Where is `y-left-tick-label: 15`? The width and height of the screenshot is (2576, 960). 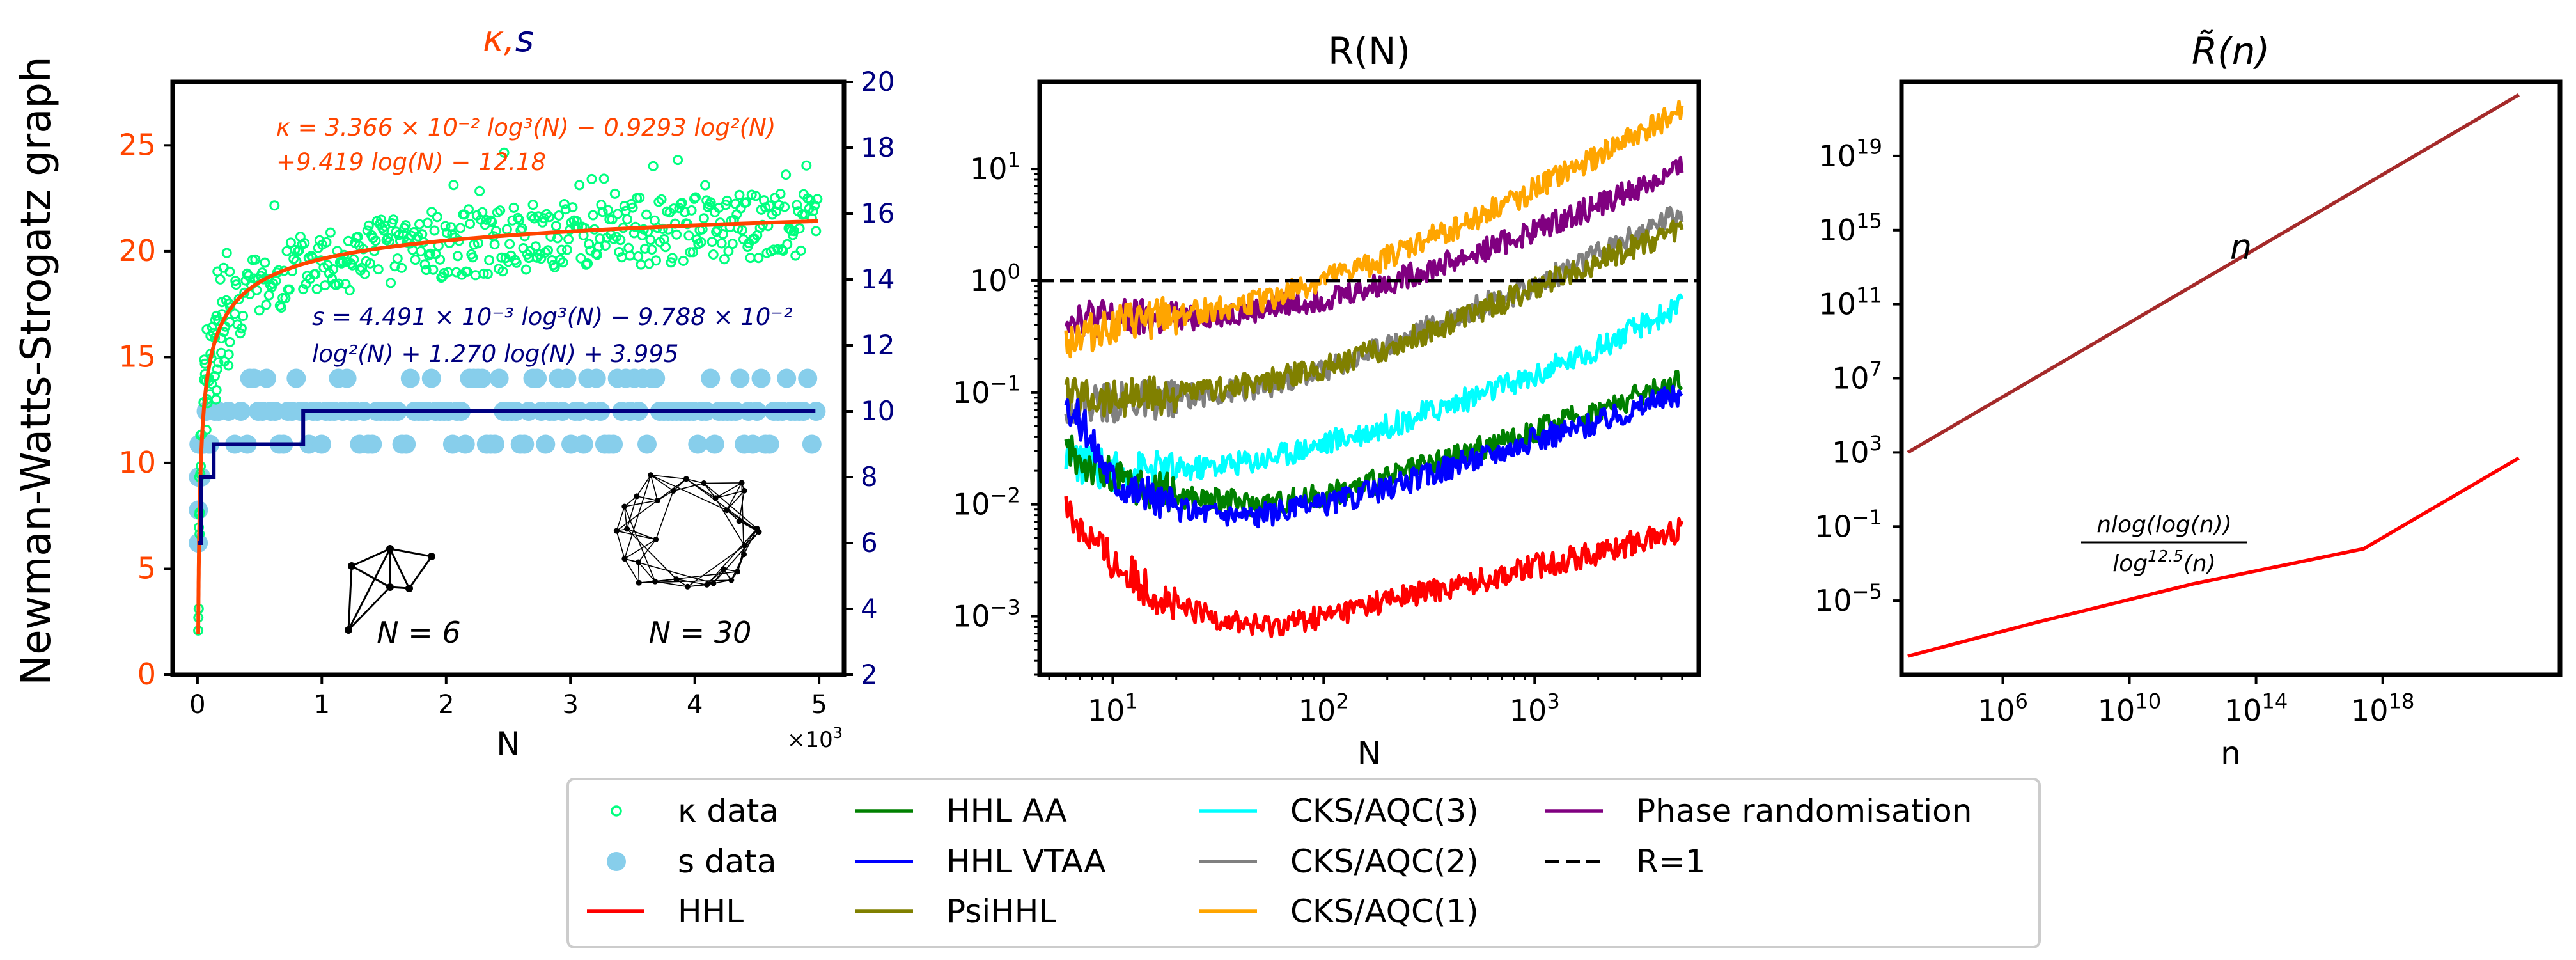 y-left-tick-label: 15 is located at coordinates (137, 356).